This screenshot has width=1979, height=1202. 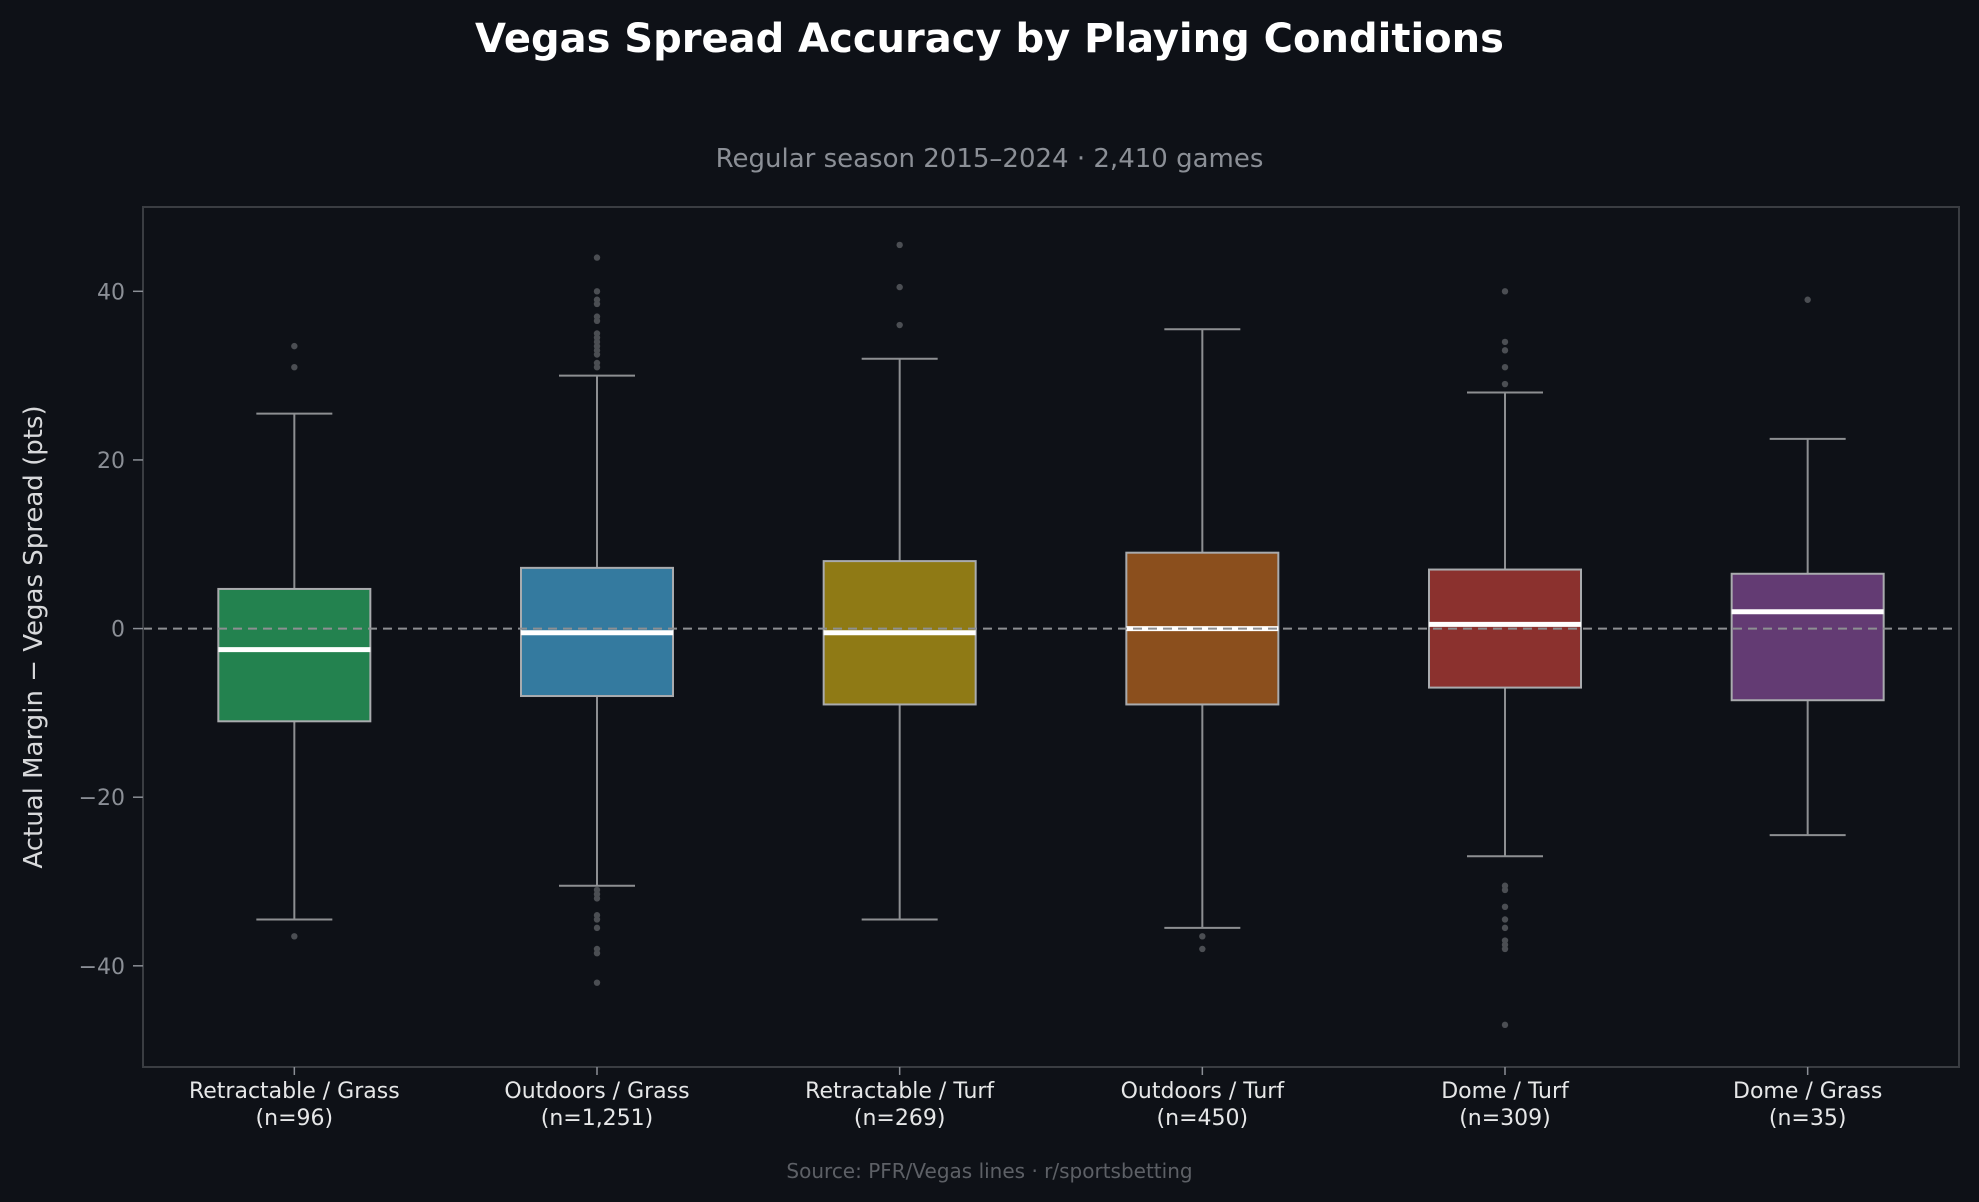 I want to click on x-tick-count-label: (n=35), so click(x=1808, y=1118).